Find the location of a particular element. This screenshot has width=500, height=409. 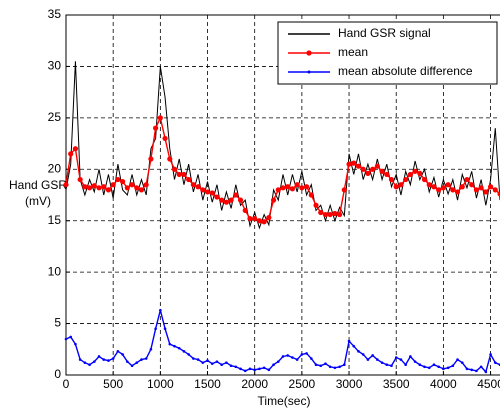

y-tick-label: 25 is located at coordinates (55, 117).